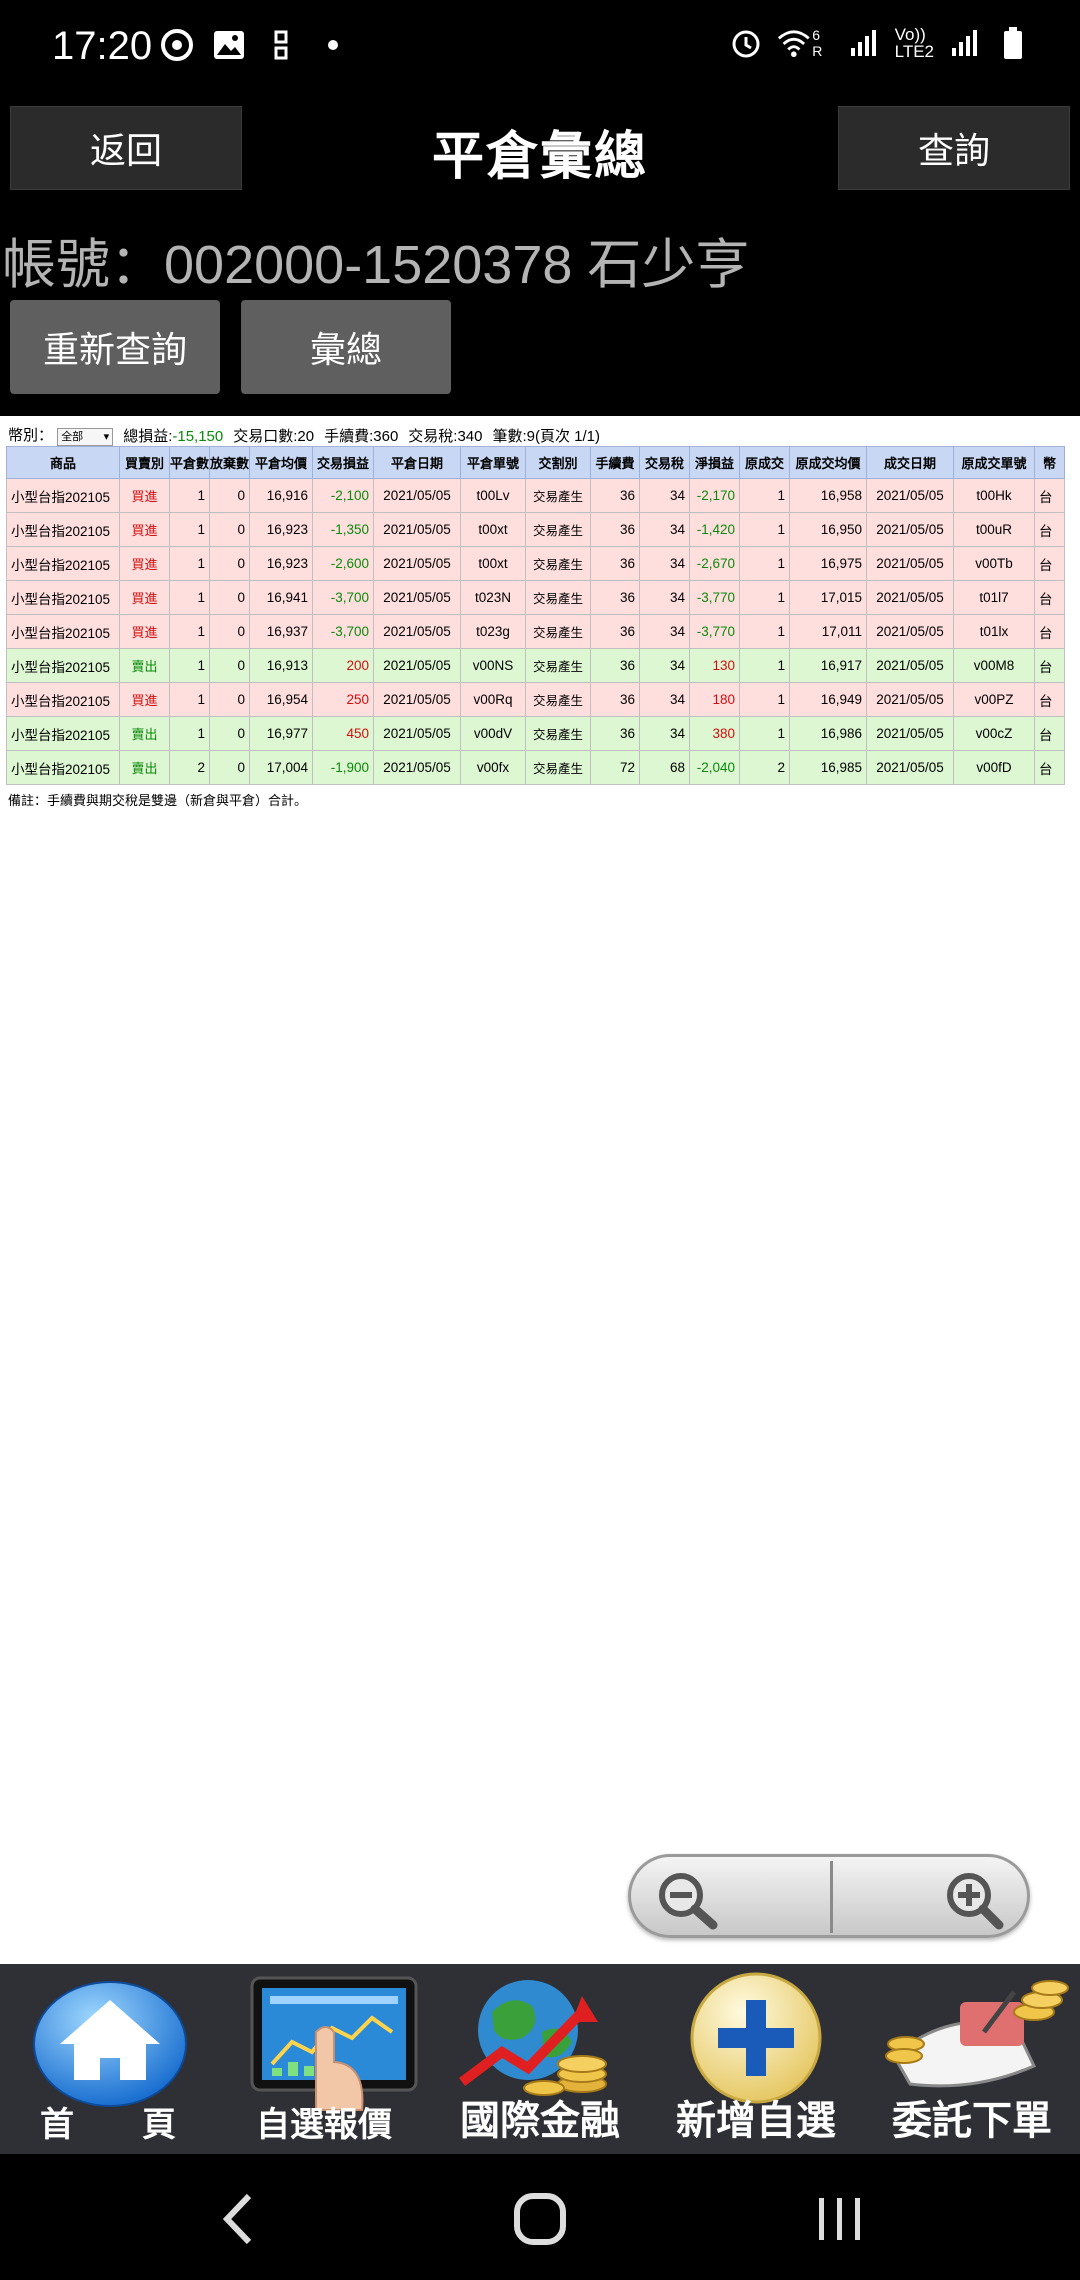 The image size is (1080, 2280). Describe the element at coordinates (994, 767) in the screenshot. I see `table-cell: v00fD` at that location.